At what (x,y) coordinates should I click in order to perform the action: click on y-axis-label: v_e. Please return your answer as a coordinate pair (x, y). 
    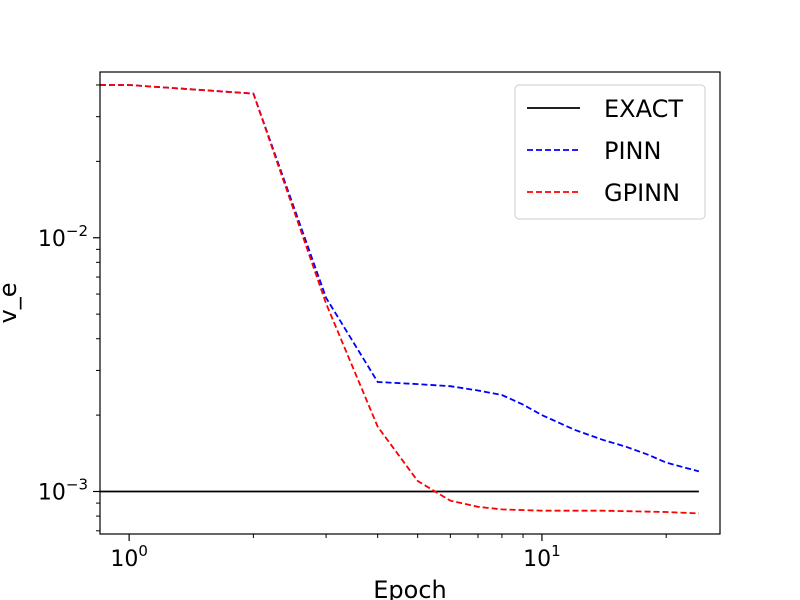
    Looking at the image, I should click on (11, 303).